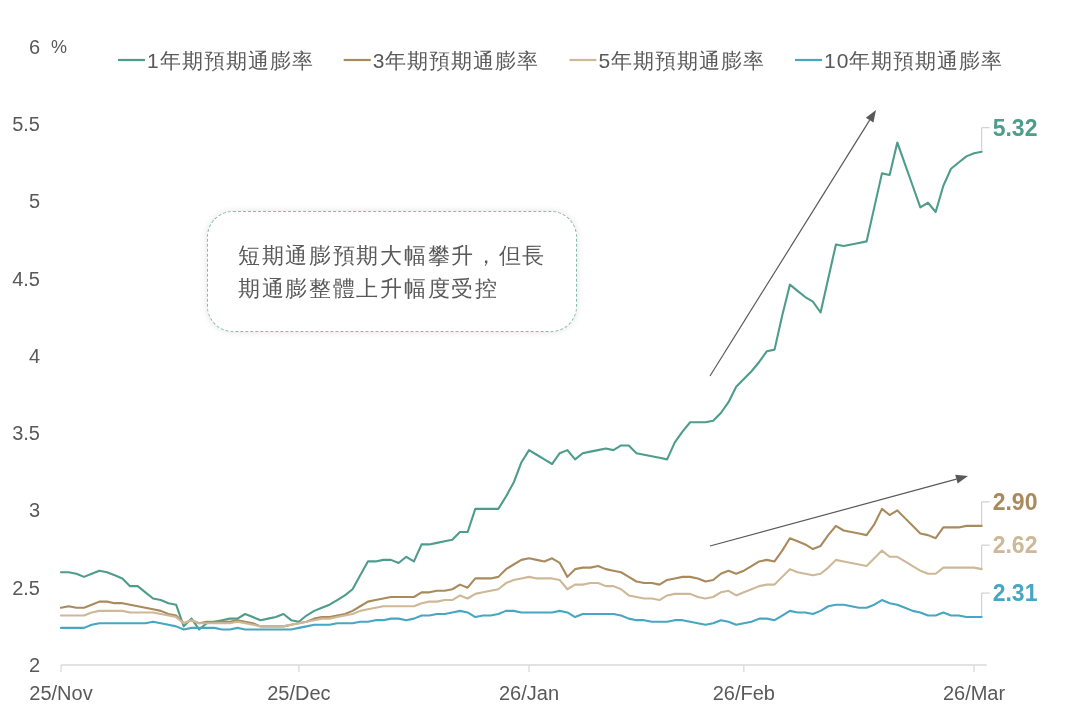  What do you see at coordinates (34, 665) in the screenshot?
I see `y-tick-label: 2` at bounding box center [34, 665].